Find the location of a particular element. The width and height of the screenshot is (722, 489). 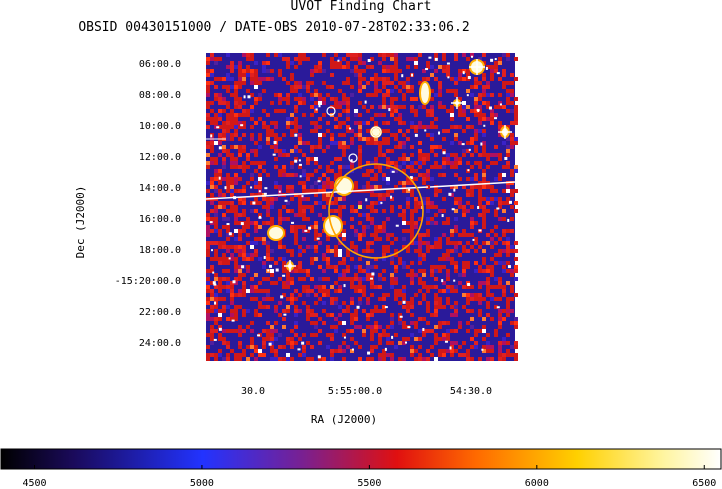

target-position is located at coordinates (360, 207).